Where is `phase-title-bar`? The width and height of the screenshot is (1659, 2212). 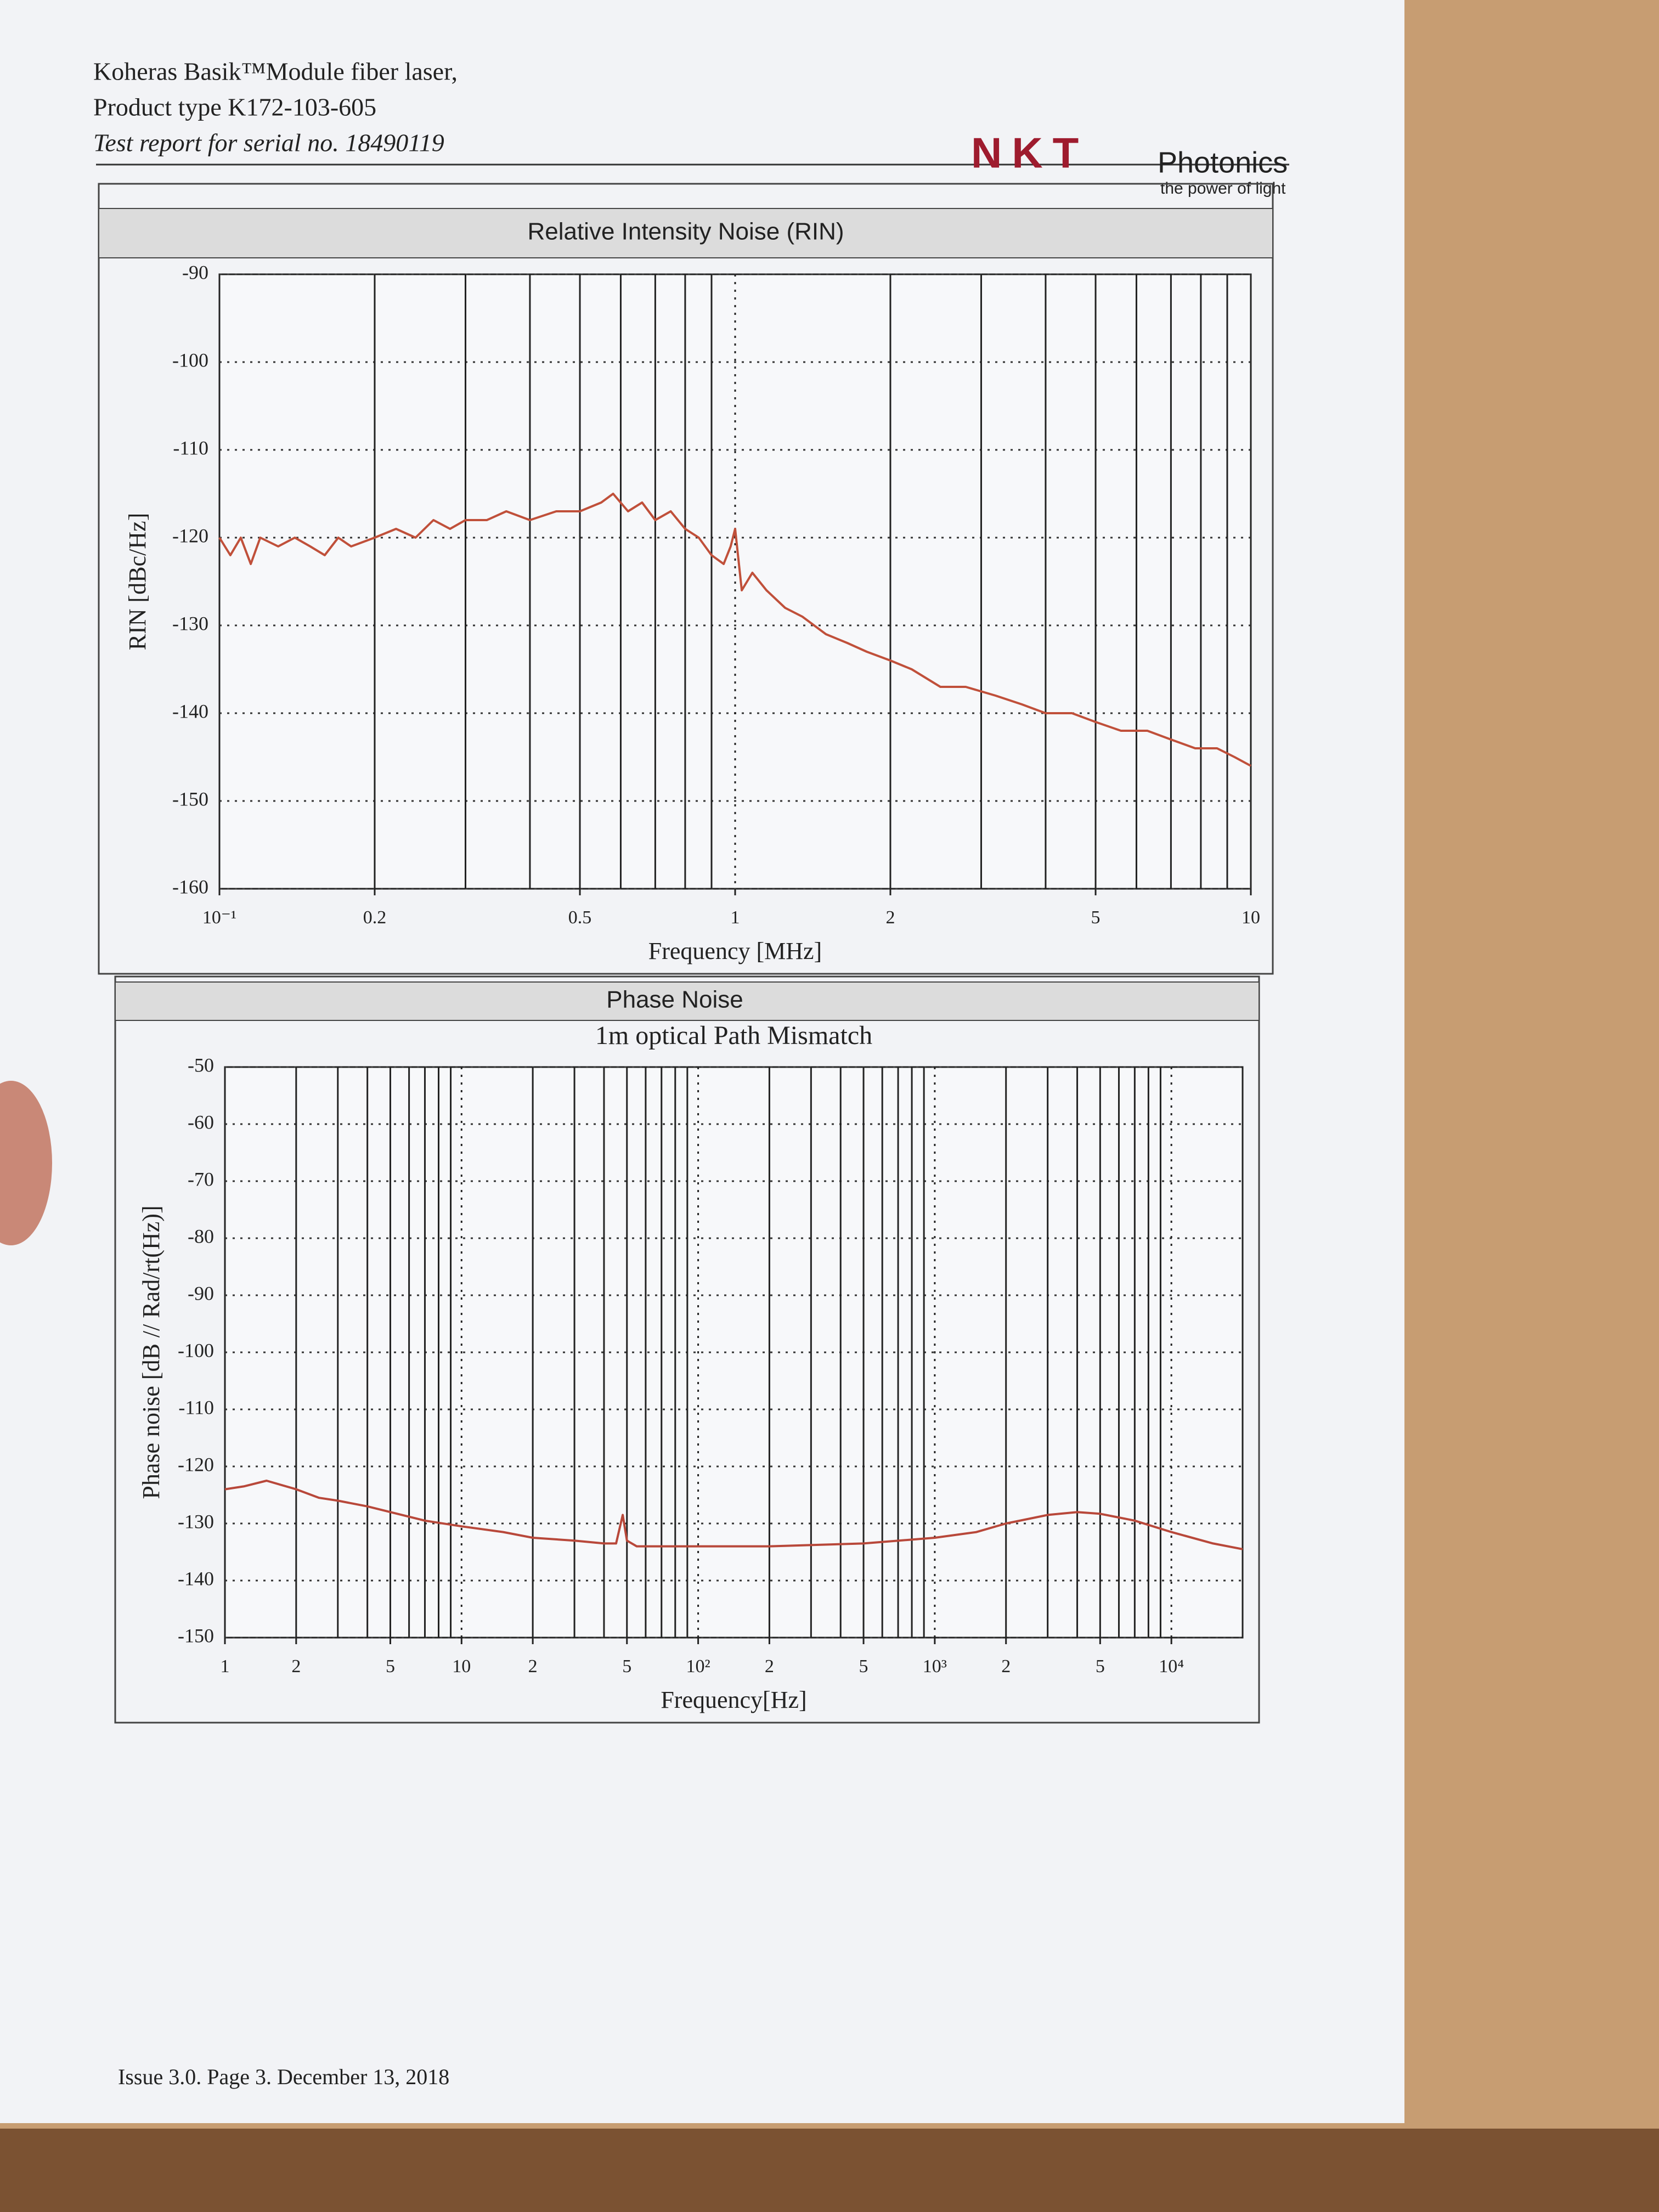
phase-title-bar is located at coordinates (687, 1001).